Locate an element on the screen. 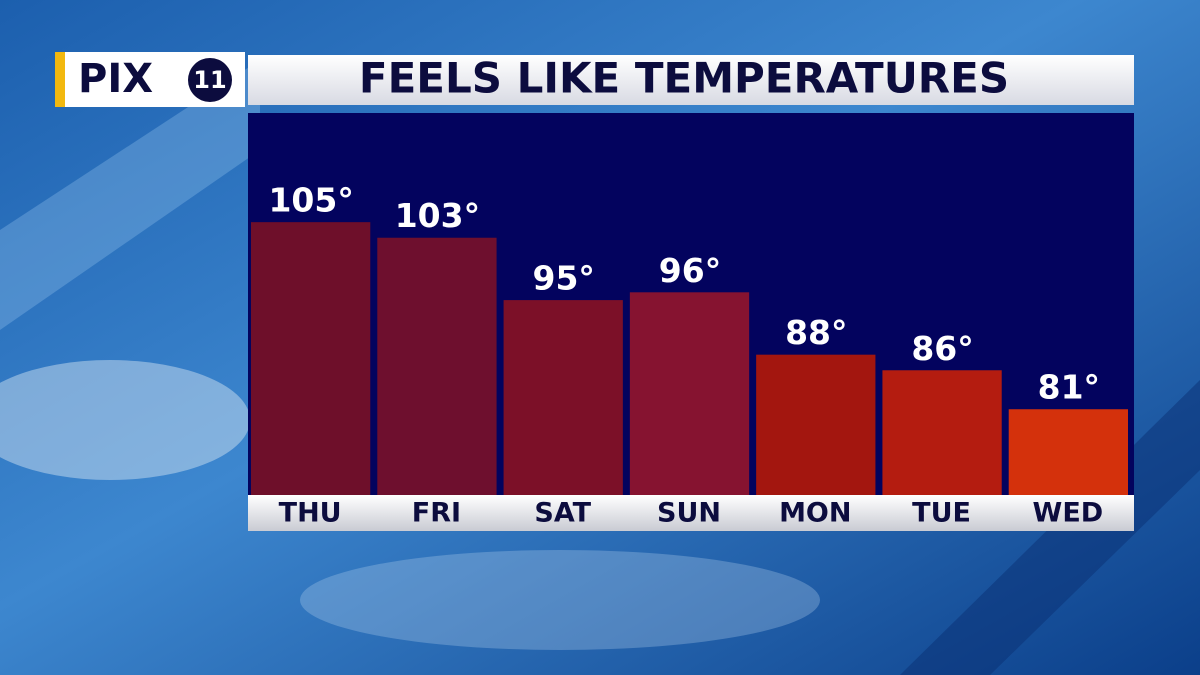  label-strip is located at coordinates (691, 513).